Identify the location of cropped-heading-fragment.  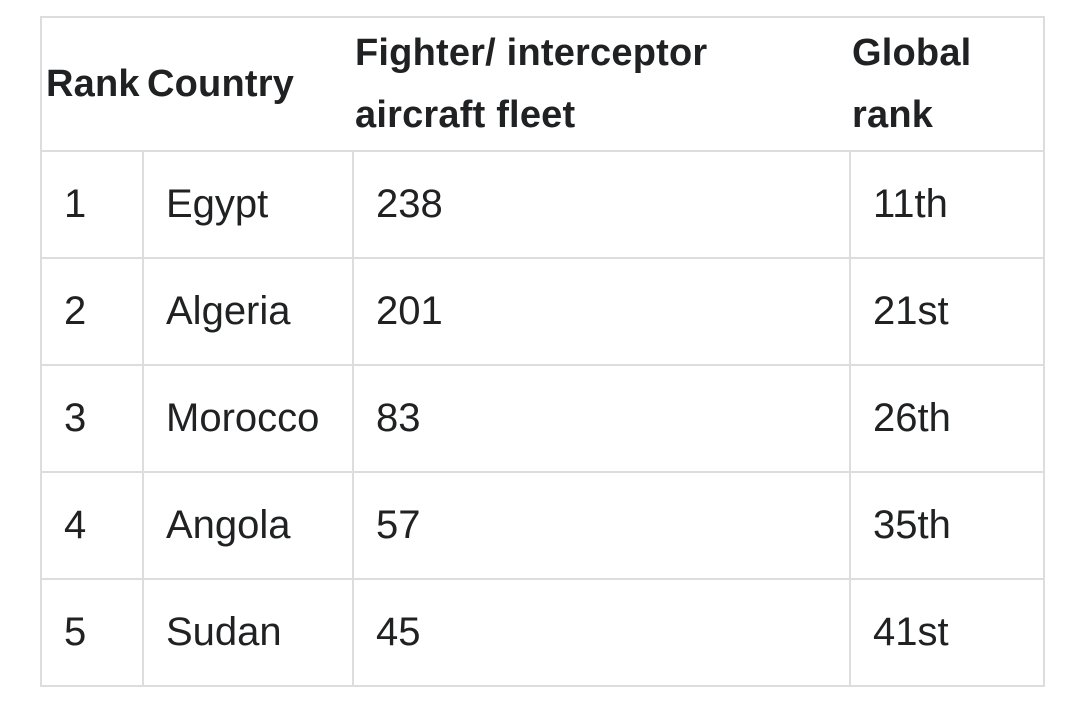
(176, 1).